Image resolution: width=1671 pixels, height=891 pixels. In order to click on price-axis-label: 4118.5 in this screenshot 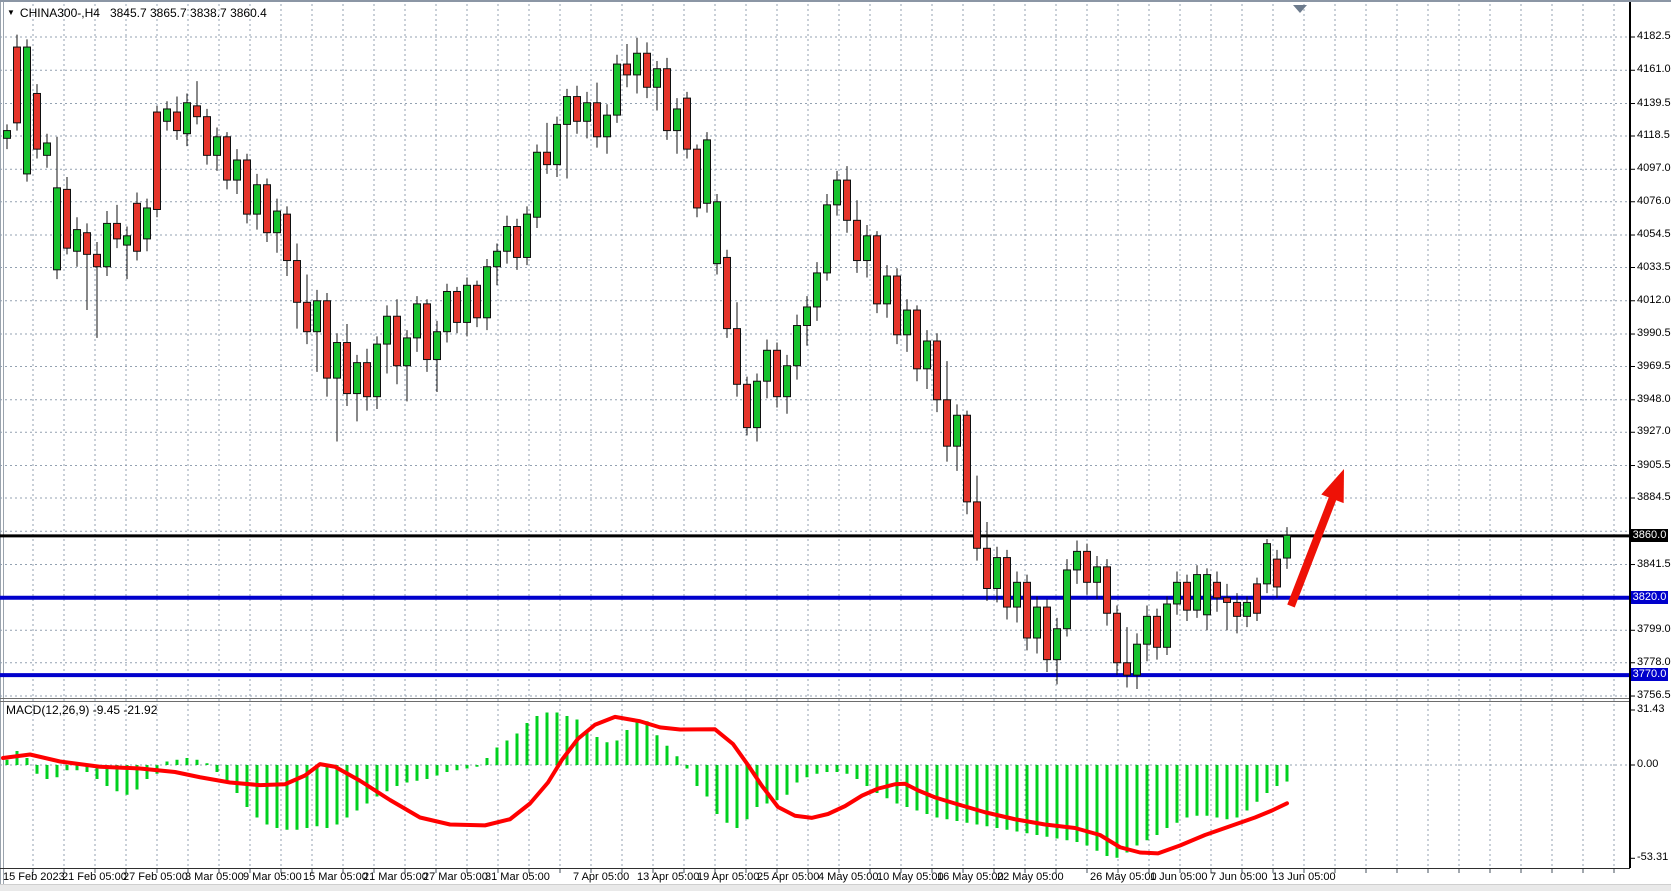, I will do `click(1653, 135)`.